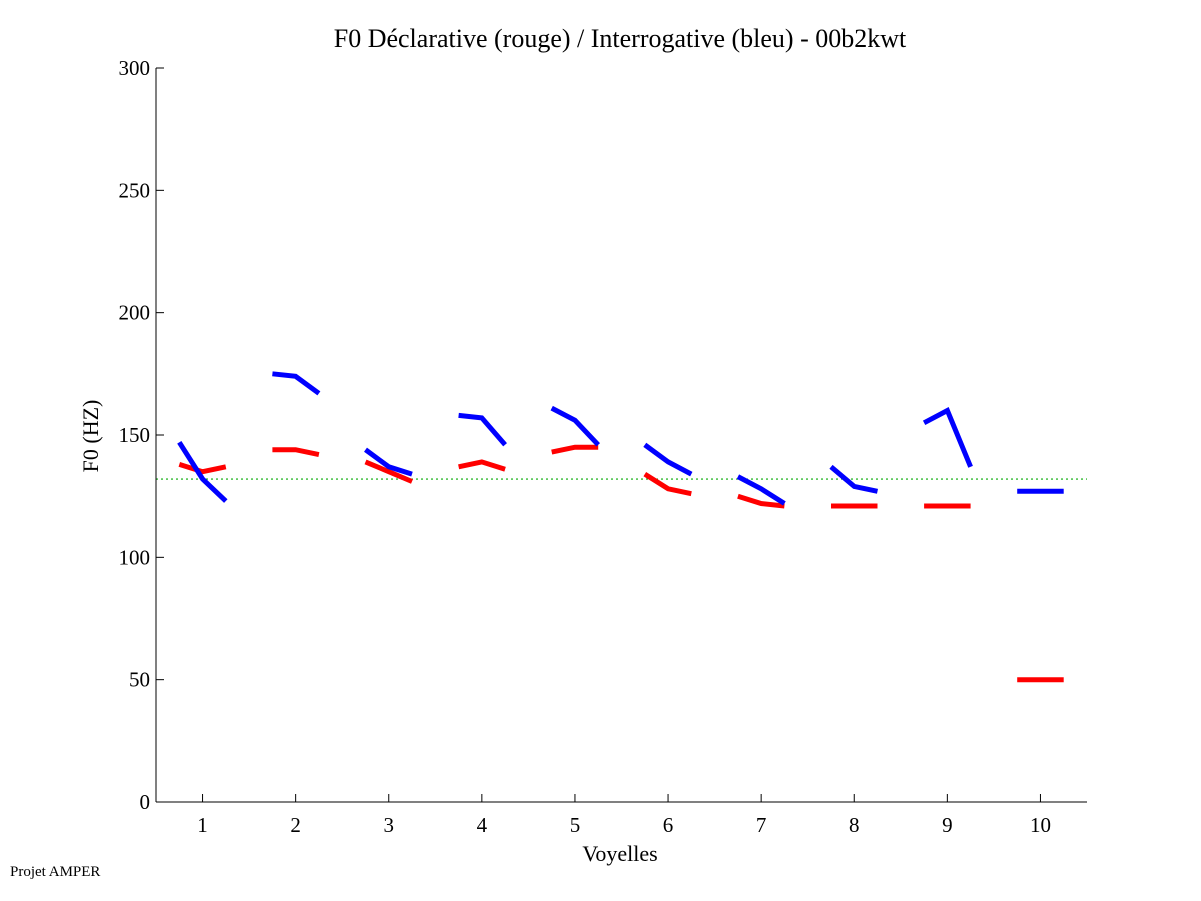 The image size is (1201, 901). Describe the element at coordinates (668, 825) in the screenshot. I see `x-tick-label-6: 6` at that location.